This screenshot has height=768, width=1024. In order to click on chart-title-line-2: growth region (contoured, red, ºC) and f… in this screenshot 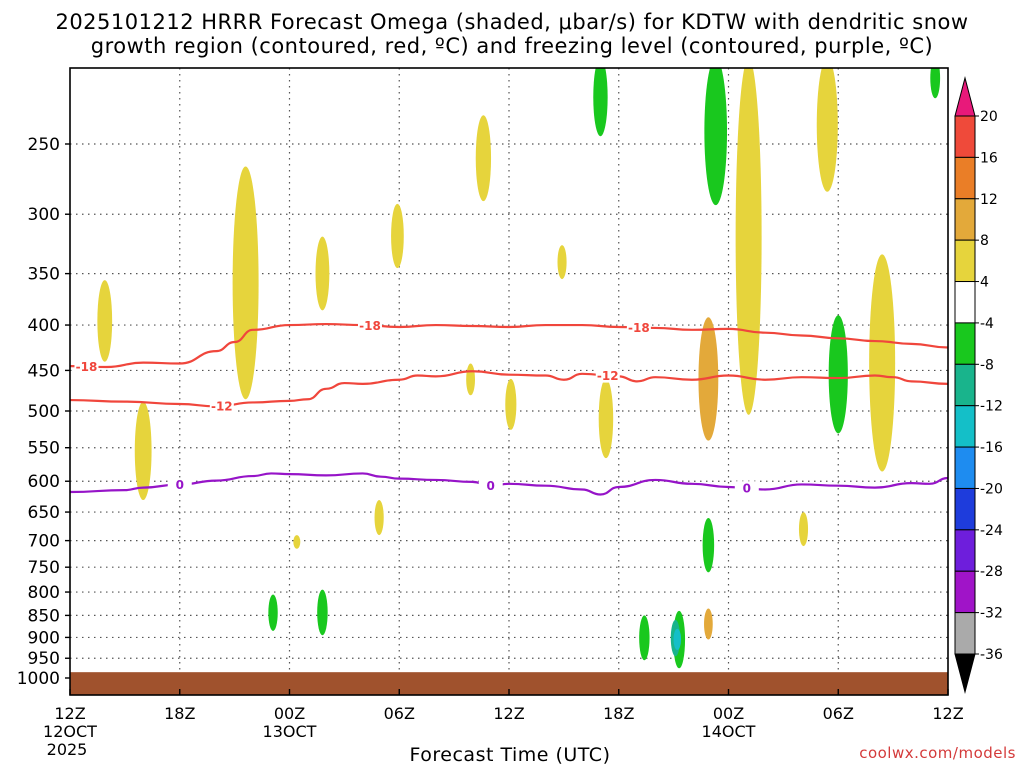, I will do `click(512, 46)`.